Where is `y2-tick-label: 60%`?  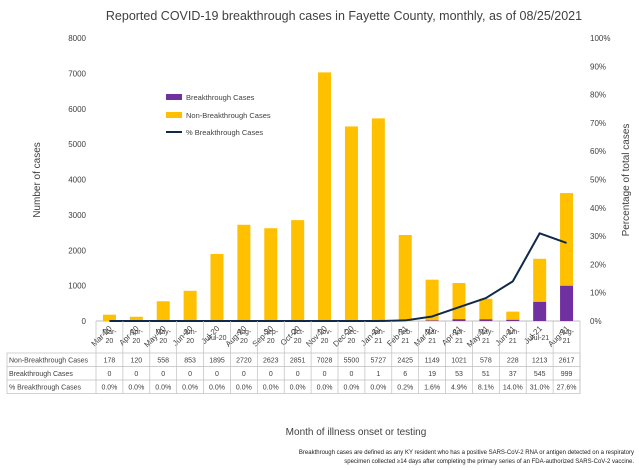 y2-tick-label: 60% is located at coordinates (598, 151).